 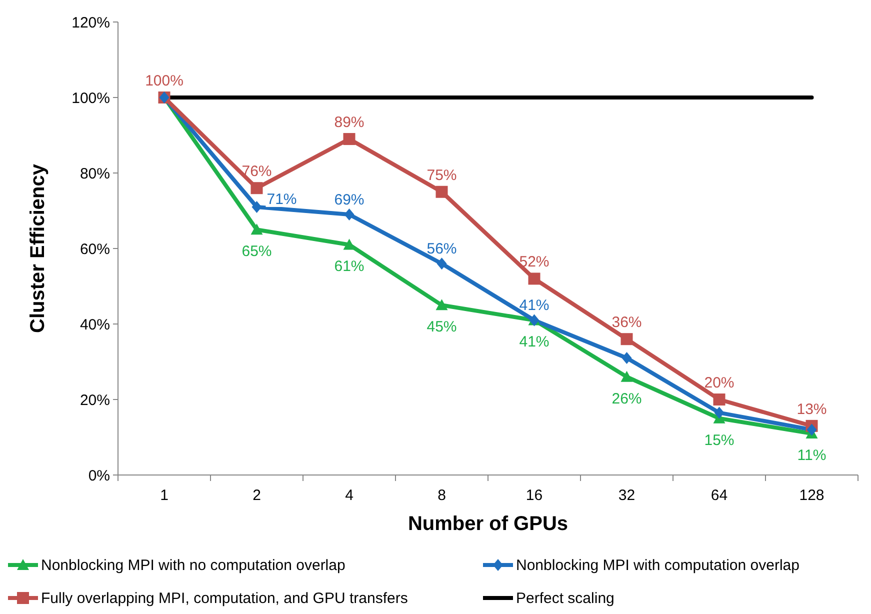 What do you see at coordinates (442, 495) in the screenshot?
I see `x-tick-label: 8` at bounding box center [442, 495].